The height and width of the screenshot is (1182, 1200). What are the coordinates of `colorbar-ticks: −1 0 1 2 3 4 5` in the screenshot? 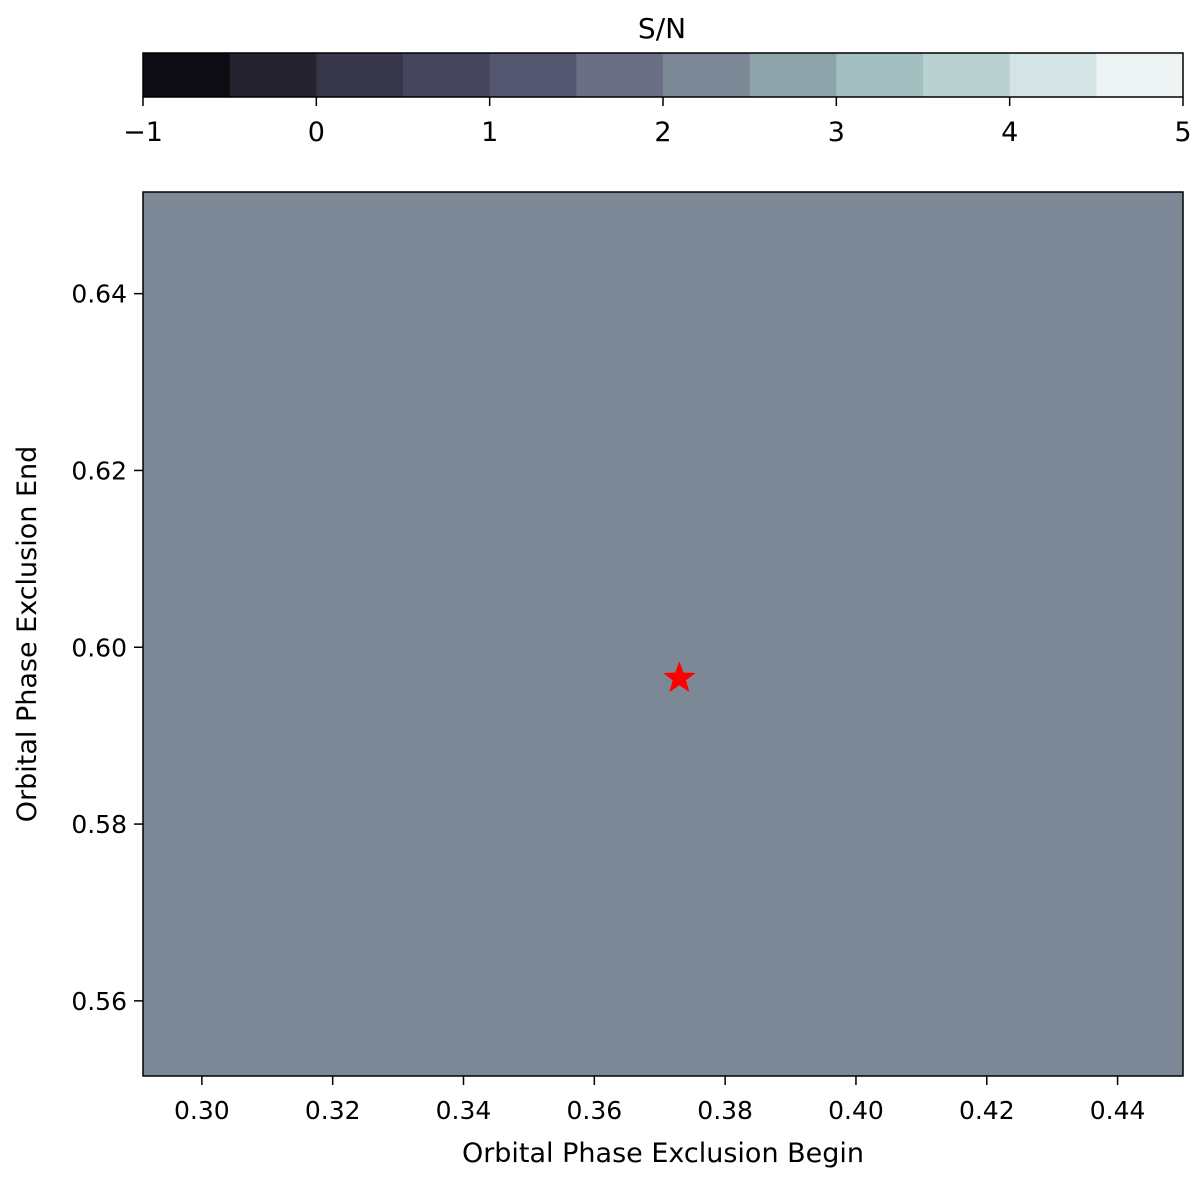 It's located at (657, 122).